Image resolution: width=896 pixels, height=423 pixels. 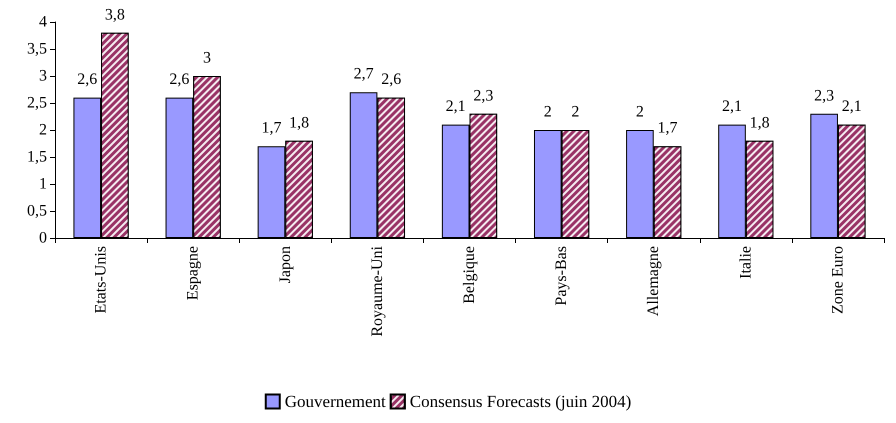 What do you see at coordinates (335, 401) in the screenshot?
I see `legend-label: Gouvernement` at bounding box center [335, 401].